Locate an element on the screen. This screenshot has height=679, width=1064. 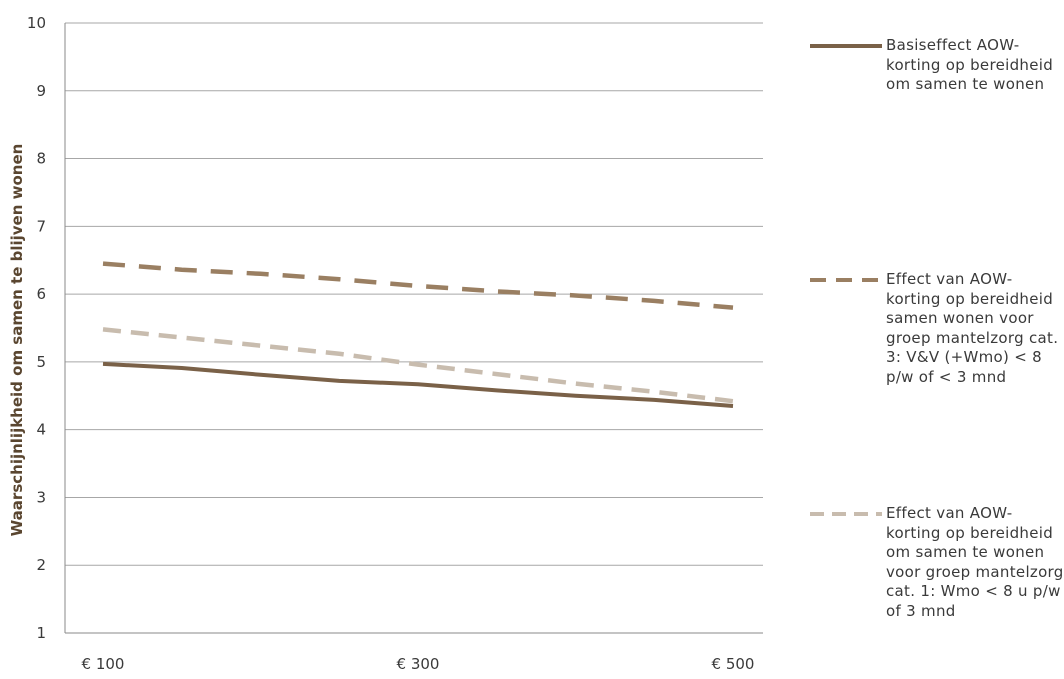
legend-swatch-dashed is located at coordinates (846, 280).